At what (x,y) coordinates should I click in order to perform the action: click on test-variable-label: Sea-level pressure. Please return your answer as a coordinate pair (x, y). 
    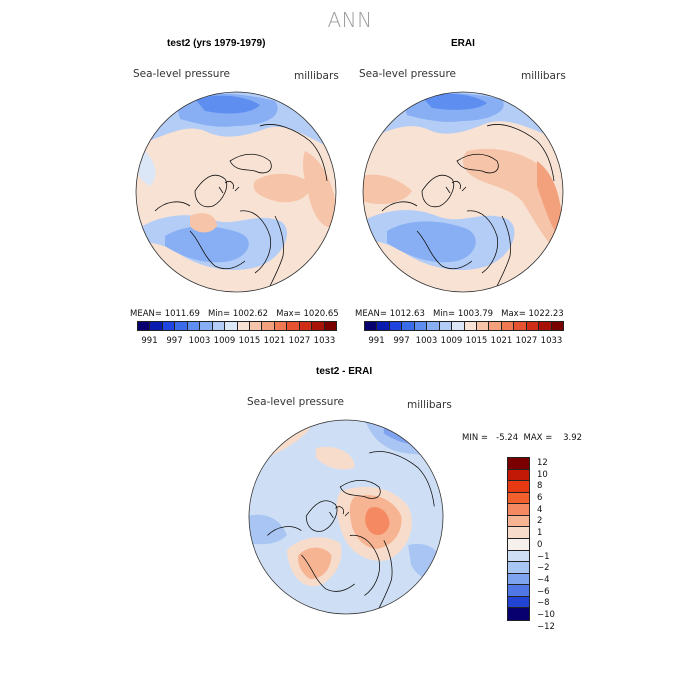
    Looking at the image, I should click on (182, 74).